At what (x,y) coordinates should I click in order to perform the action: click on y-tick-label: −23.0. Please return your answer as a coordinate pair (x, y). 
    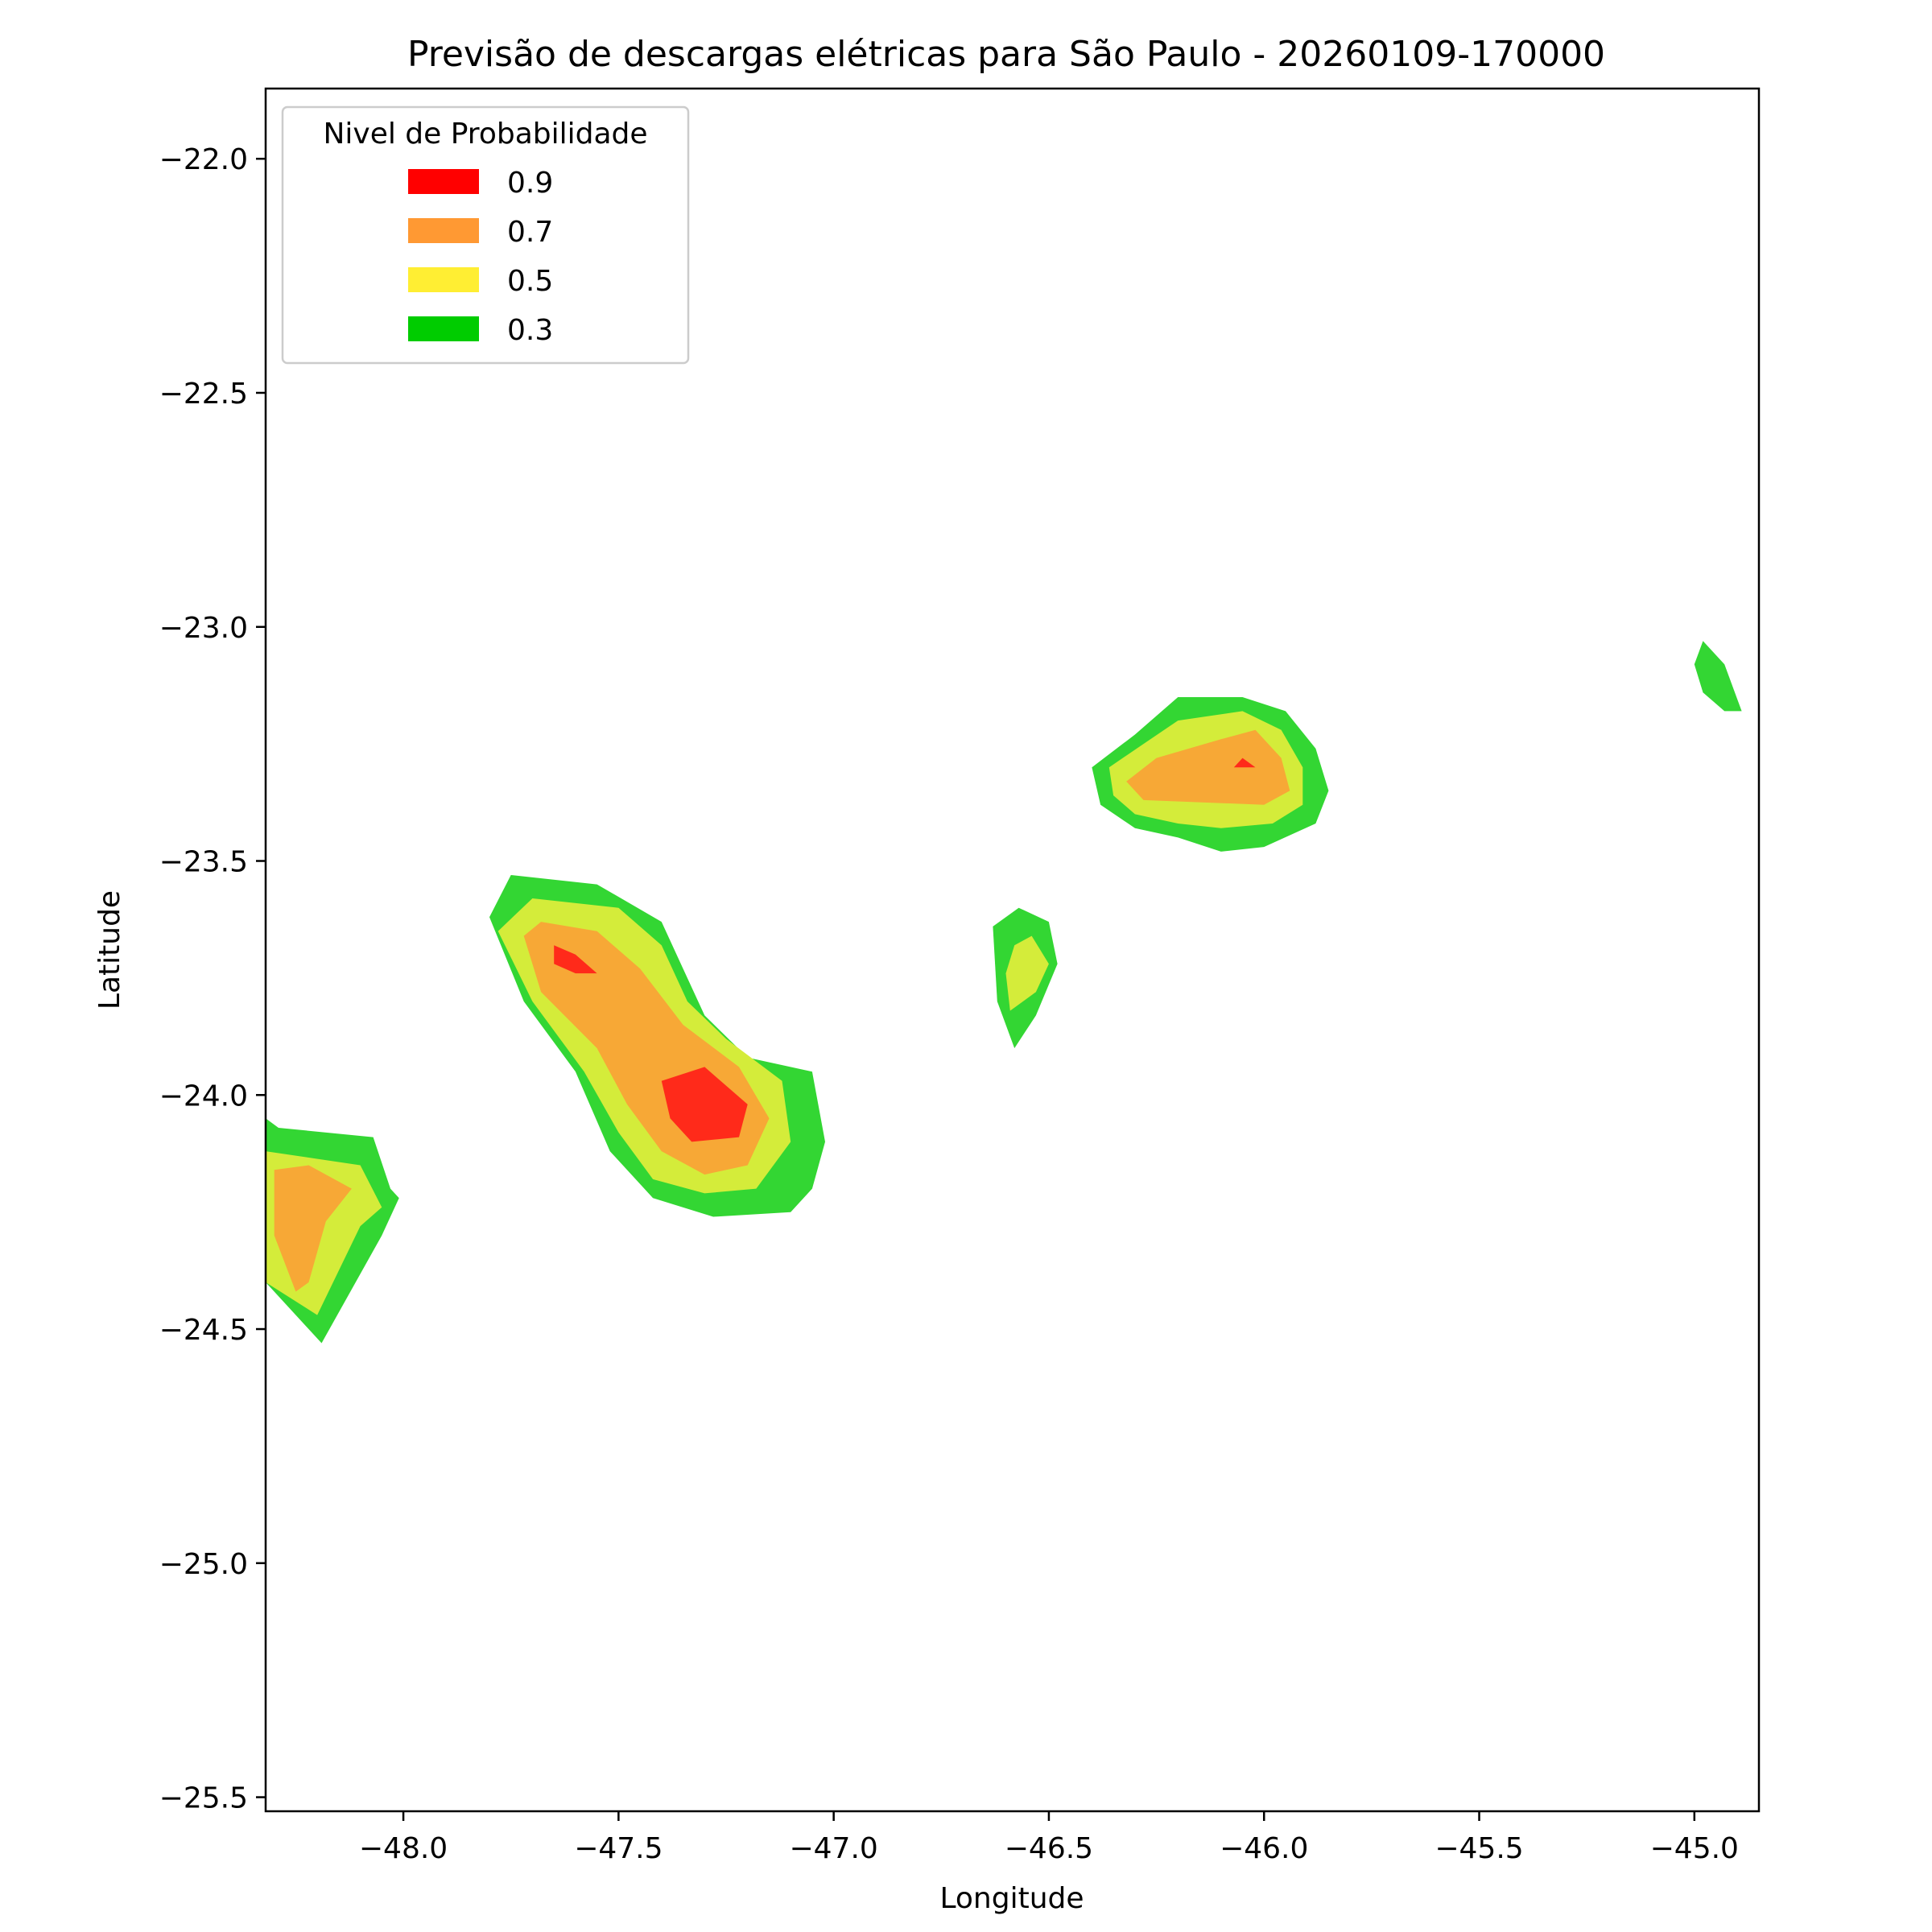
    Looking at the image, I should click on (203, 628).